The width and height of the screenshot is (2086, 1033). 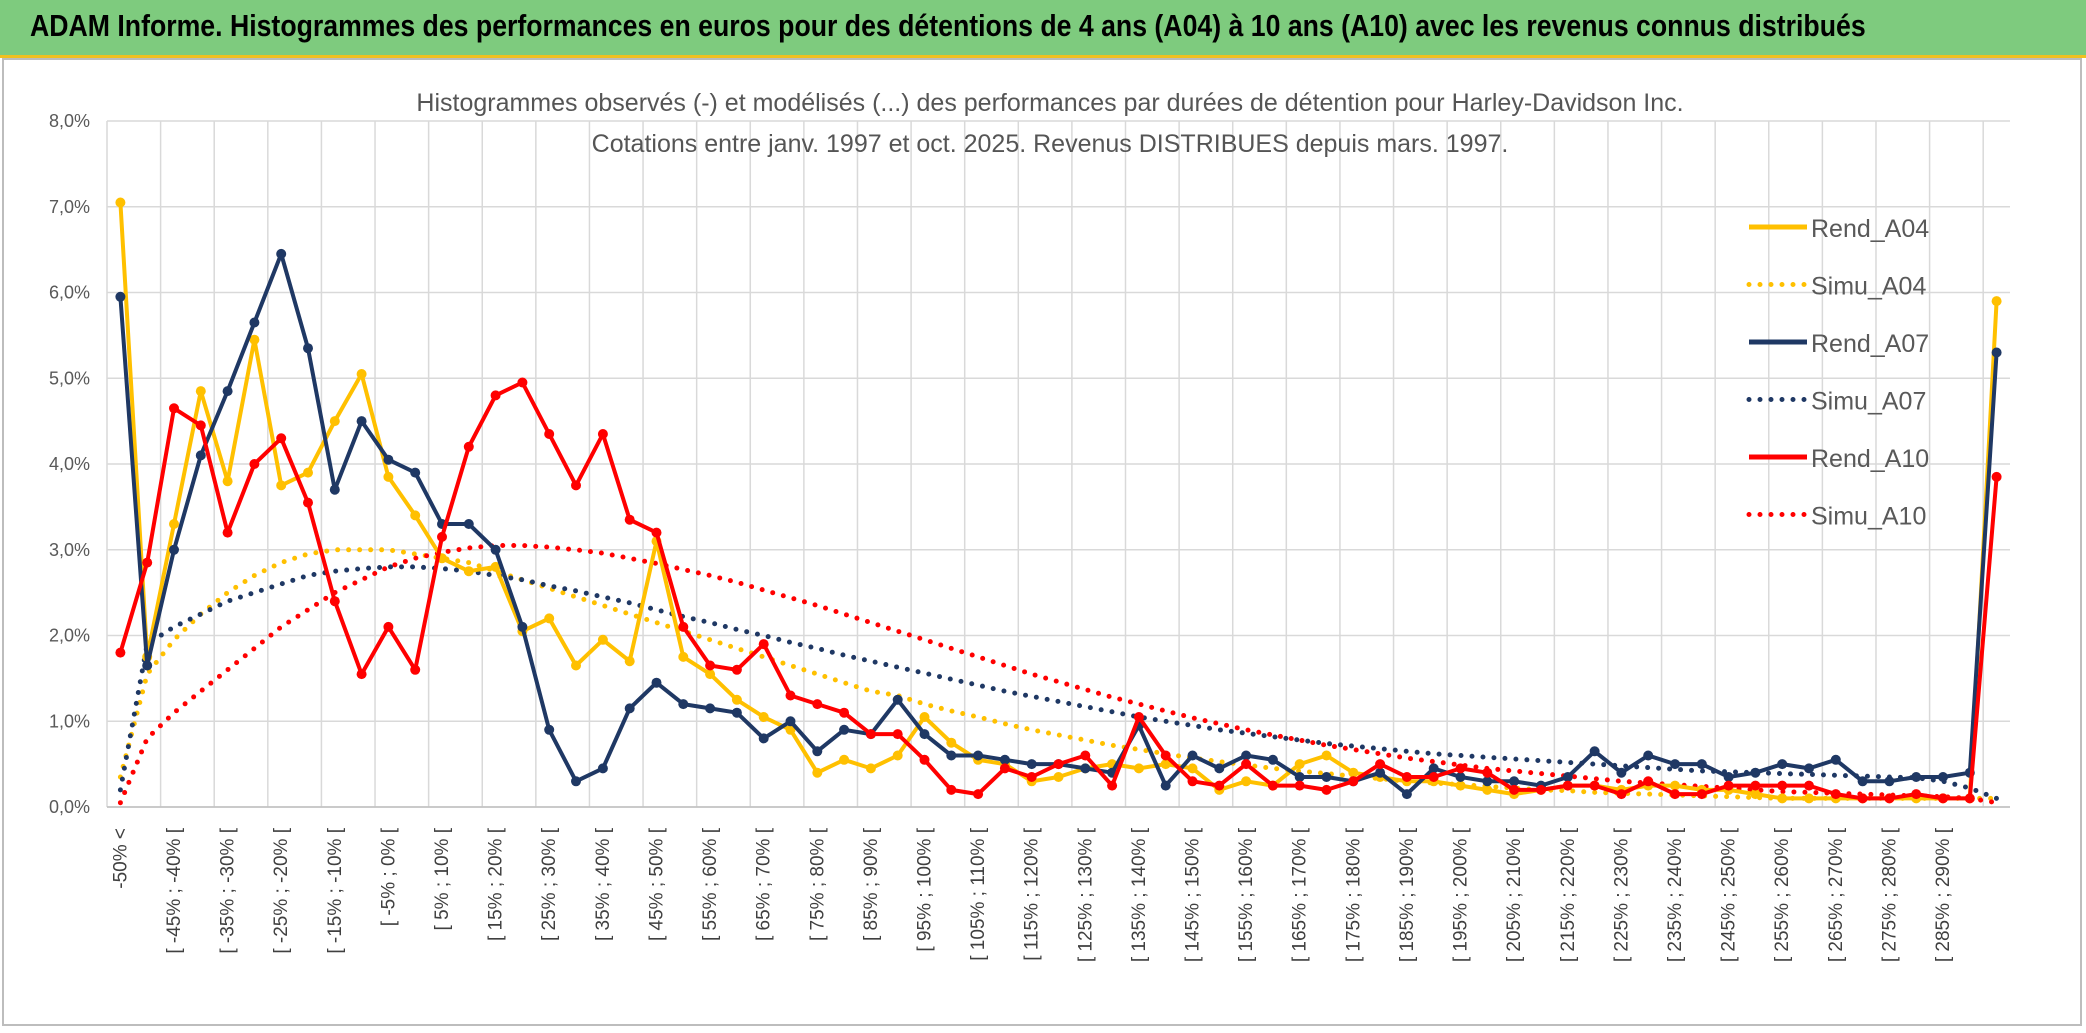 I want to click on legend-item-Rend_A04: Rend_A04, so click(x=1839, y=229).